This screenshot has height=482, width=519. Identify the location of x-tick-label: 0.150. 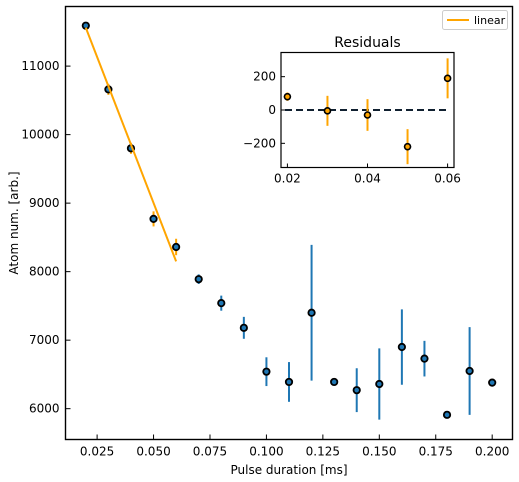
(379, 452).